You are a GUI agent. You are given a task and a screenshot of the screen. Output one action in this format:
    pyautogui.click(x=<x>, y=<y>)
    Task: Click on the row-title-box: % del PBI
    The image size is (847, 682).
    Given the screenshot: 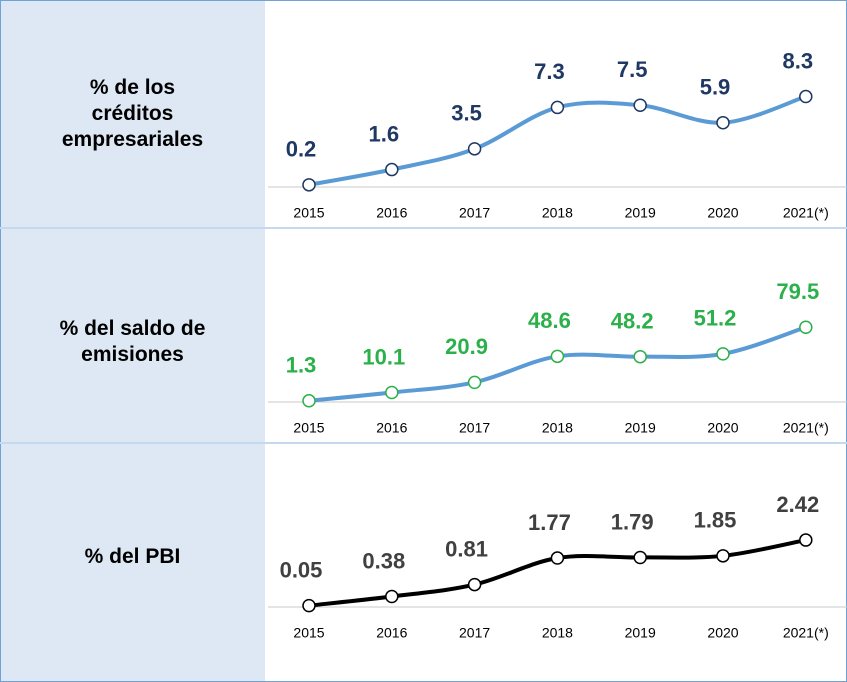 What is the action you would take?
    pyautogui.click(x=132, y=557)
    